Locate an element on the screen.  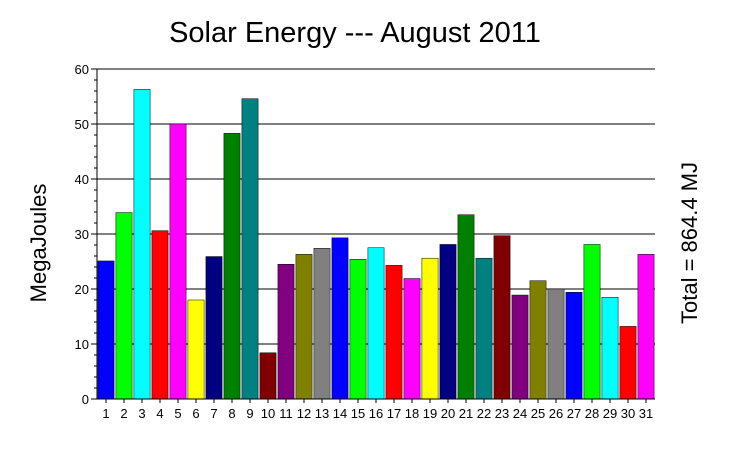
x-tick-label: 21 is located at coordinates (466, 413).